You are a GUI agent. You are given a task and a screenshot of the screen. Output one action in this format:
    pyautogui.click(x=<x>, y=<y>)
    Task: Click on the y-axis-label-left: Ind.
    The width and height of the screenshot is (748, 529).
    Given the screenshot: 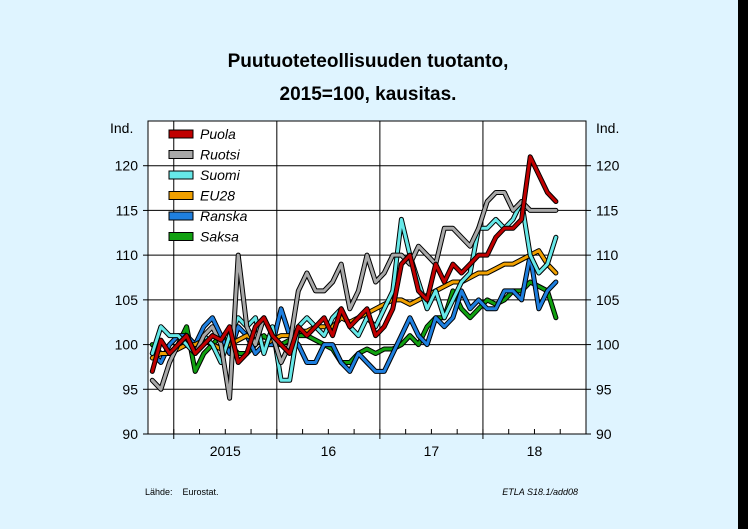 What is the action you would take?
    pyautogui.click(x=121, y=128)
    